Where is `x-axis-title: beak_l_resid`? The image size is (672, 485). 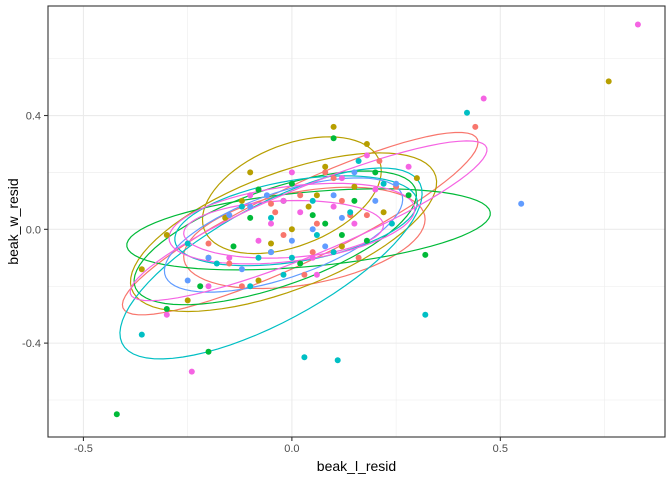
x-axis-title: beak_l_resid is located at coordinates (356, 466).